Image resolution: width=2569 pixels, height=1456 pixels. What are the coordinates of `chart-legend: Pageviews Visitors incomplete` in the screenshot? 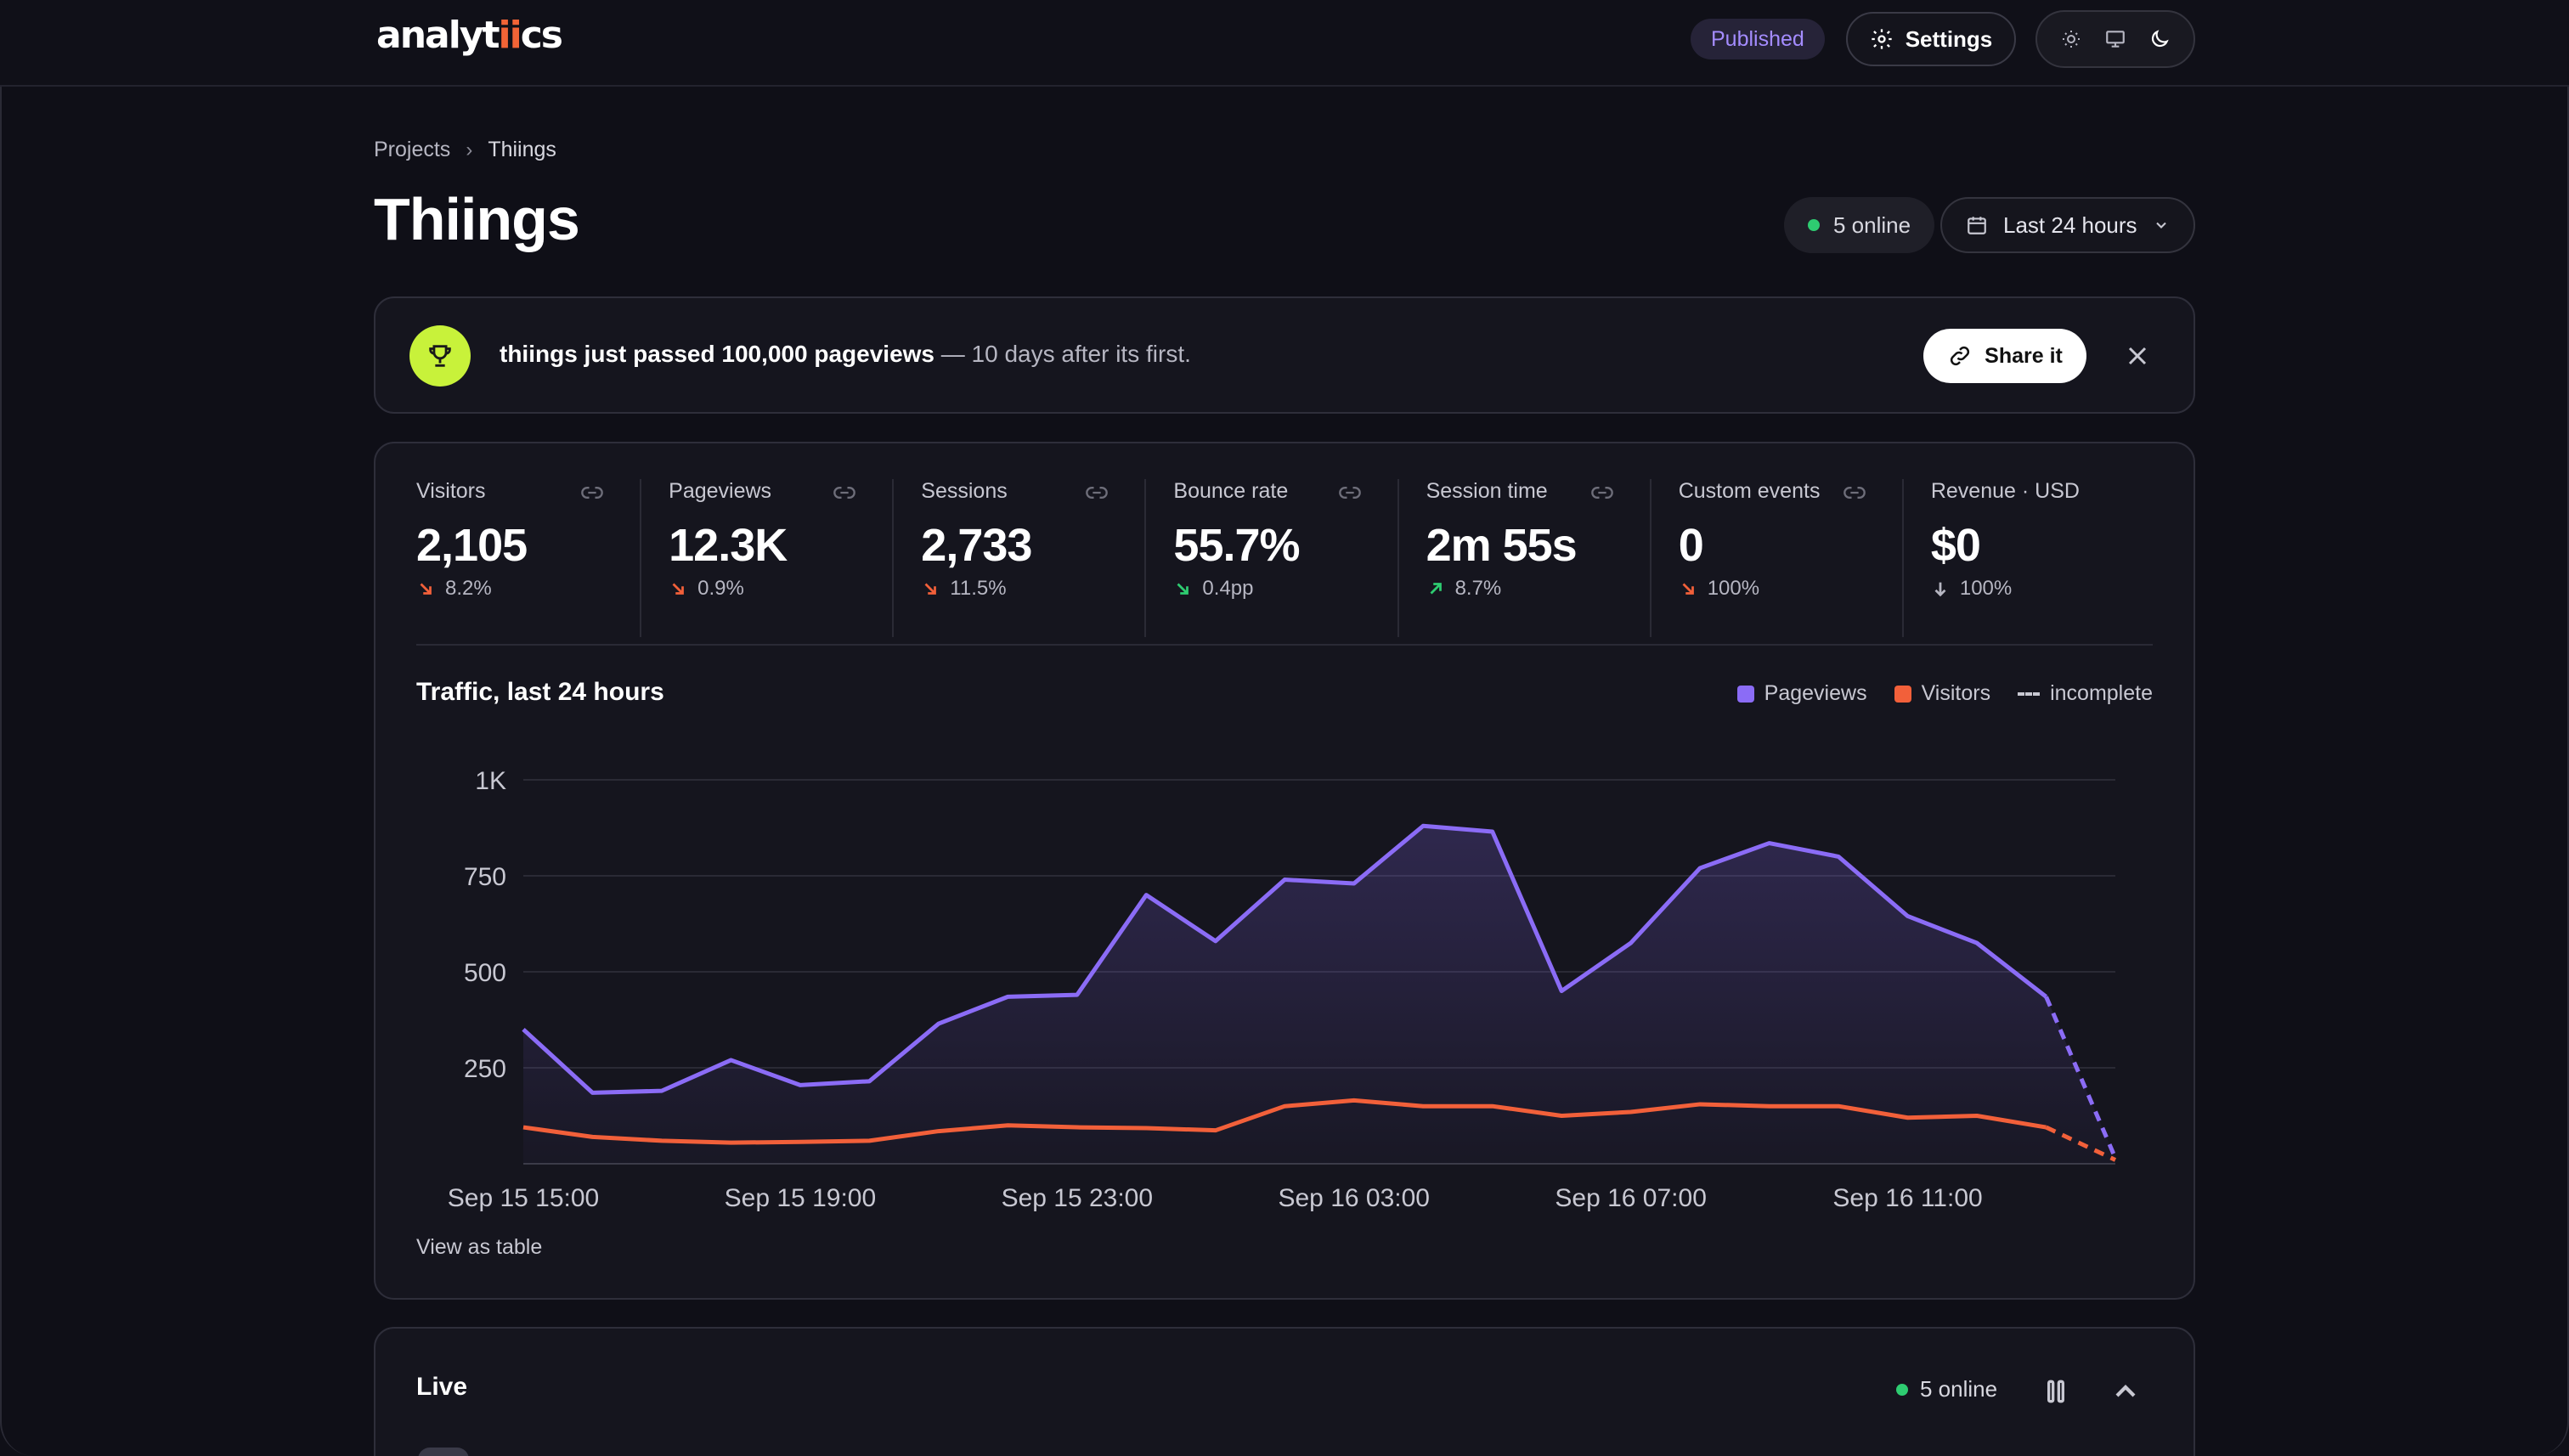 It's located at (1945, 694).